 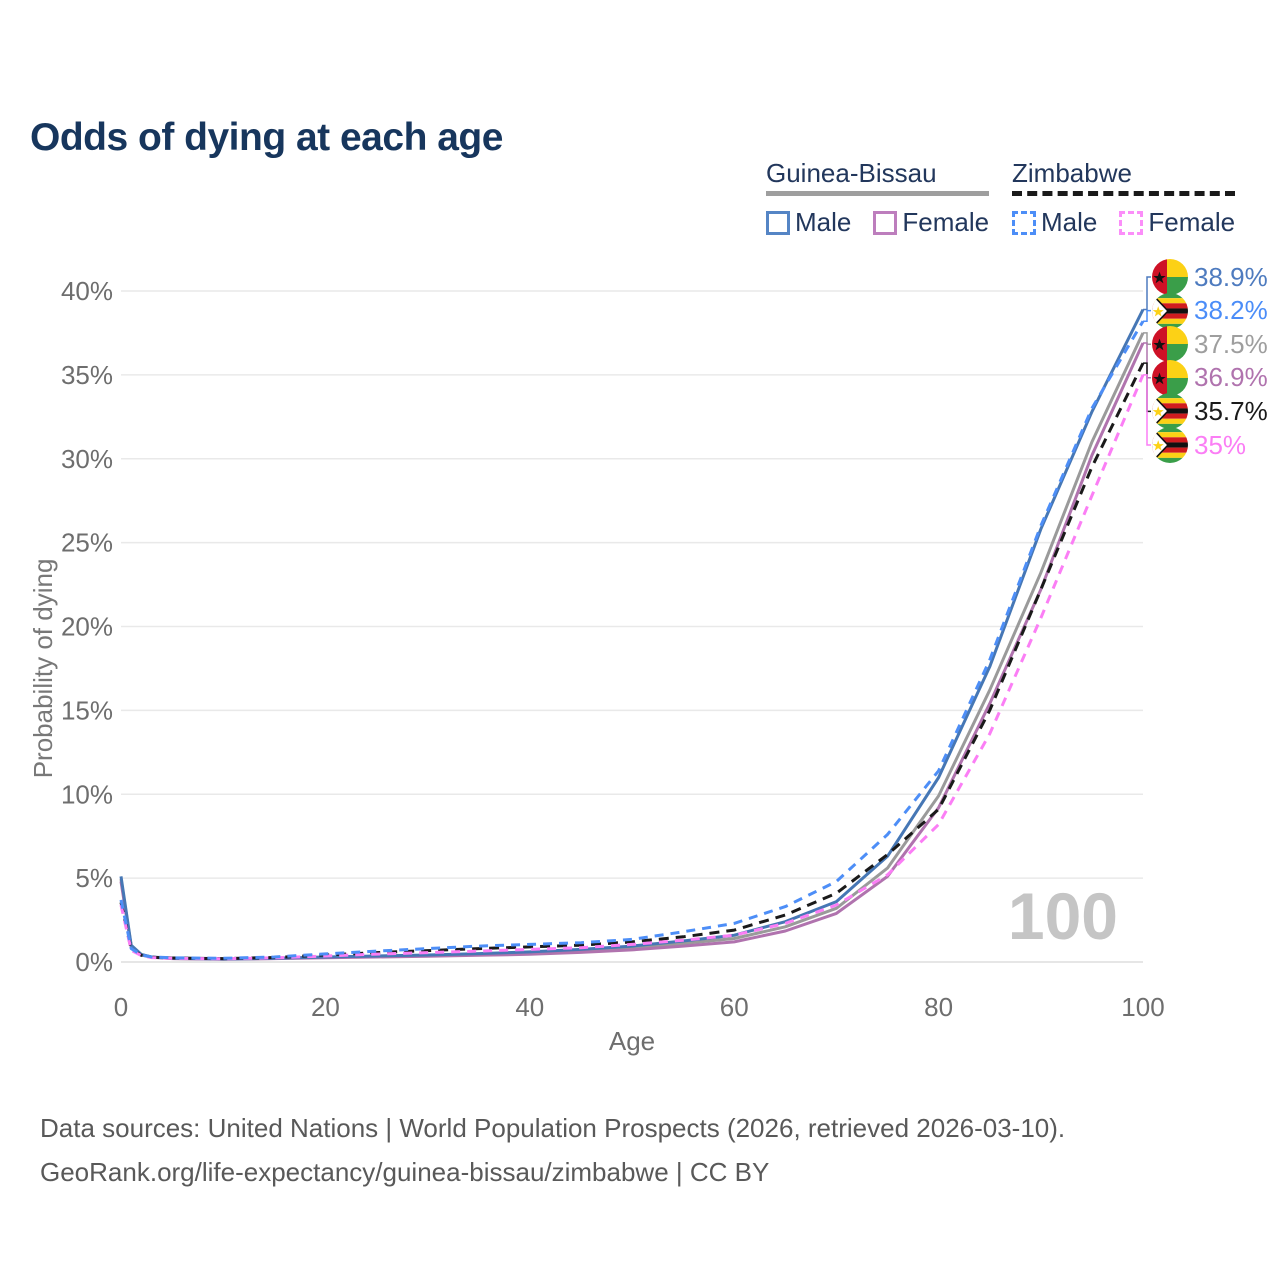 I want to click on end-label-zimbabwe-female: 35%, so click(x=1199, y=445).